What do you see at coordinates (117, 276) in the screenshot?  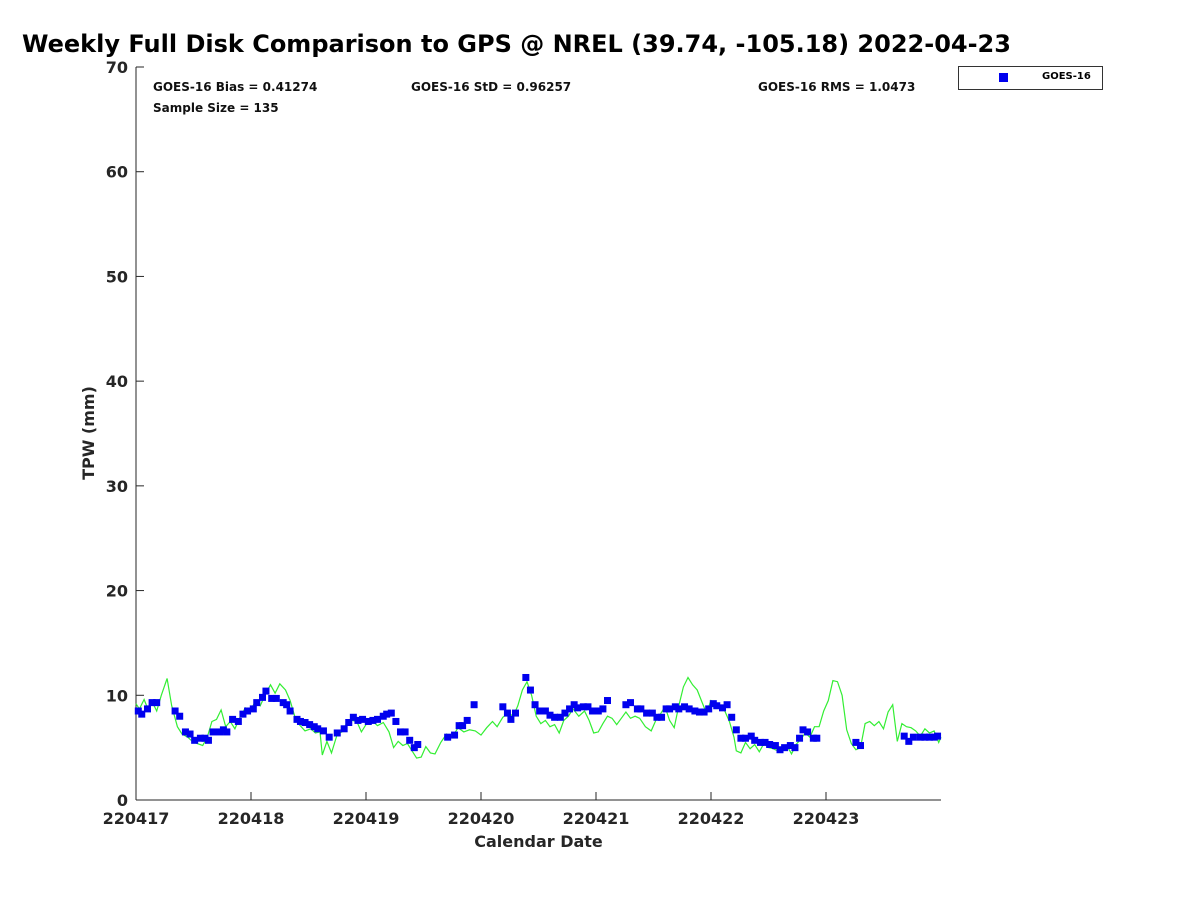 I see `y-tick-label: 50` at bounding box center [117, 276].